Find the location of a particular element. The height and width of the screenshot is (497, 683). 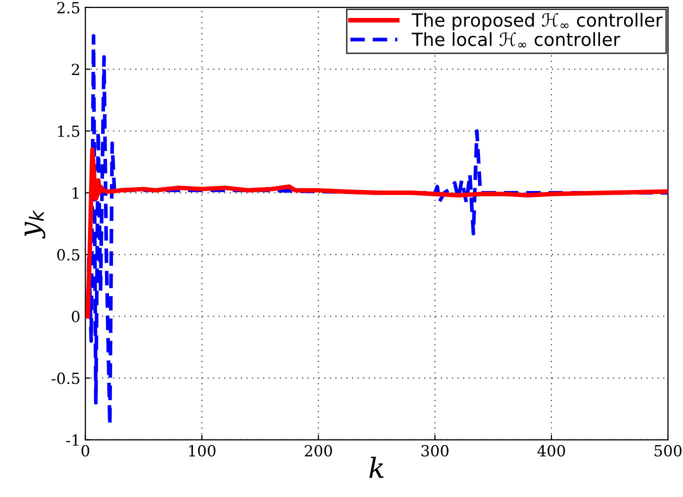

y-tick-label: -1 is located at coordinates (72, 440).